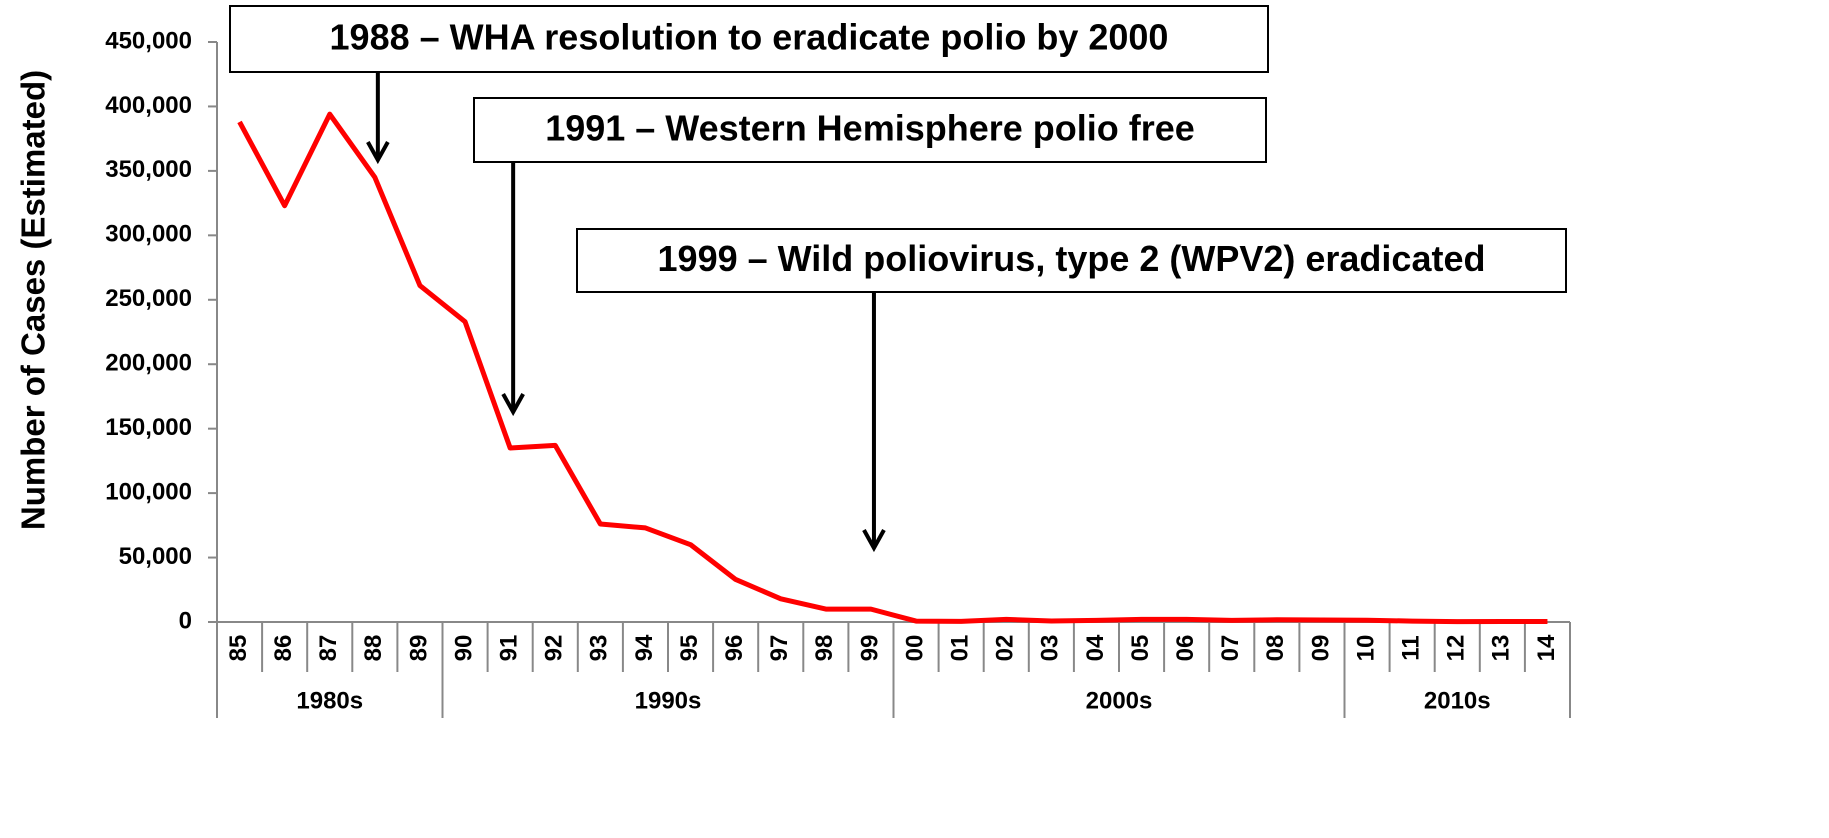 This screenshot has width=1829, height=838. I want to click on y-tick-label: 100,000, so click(148, 491).